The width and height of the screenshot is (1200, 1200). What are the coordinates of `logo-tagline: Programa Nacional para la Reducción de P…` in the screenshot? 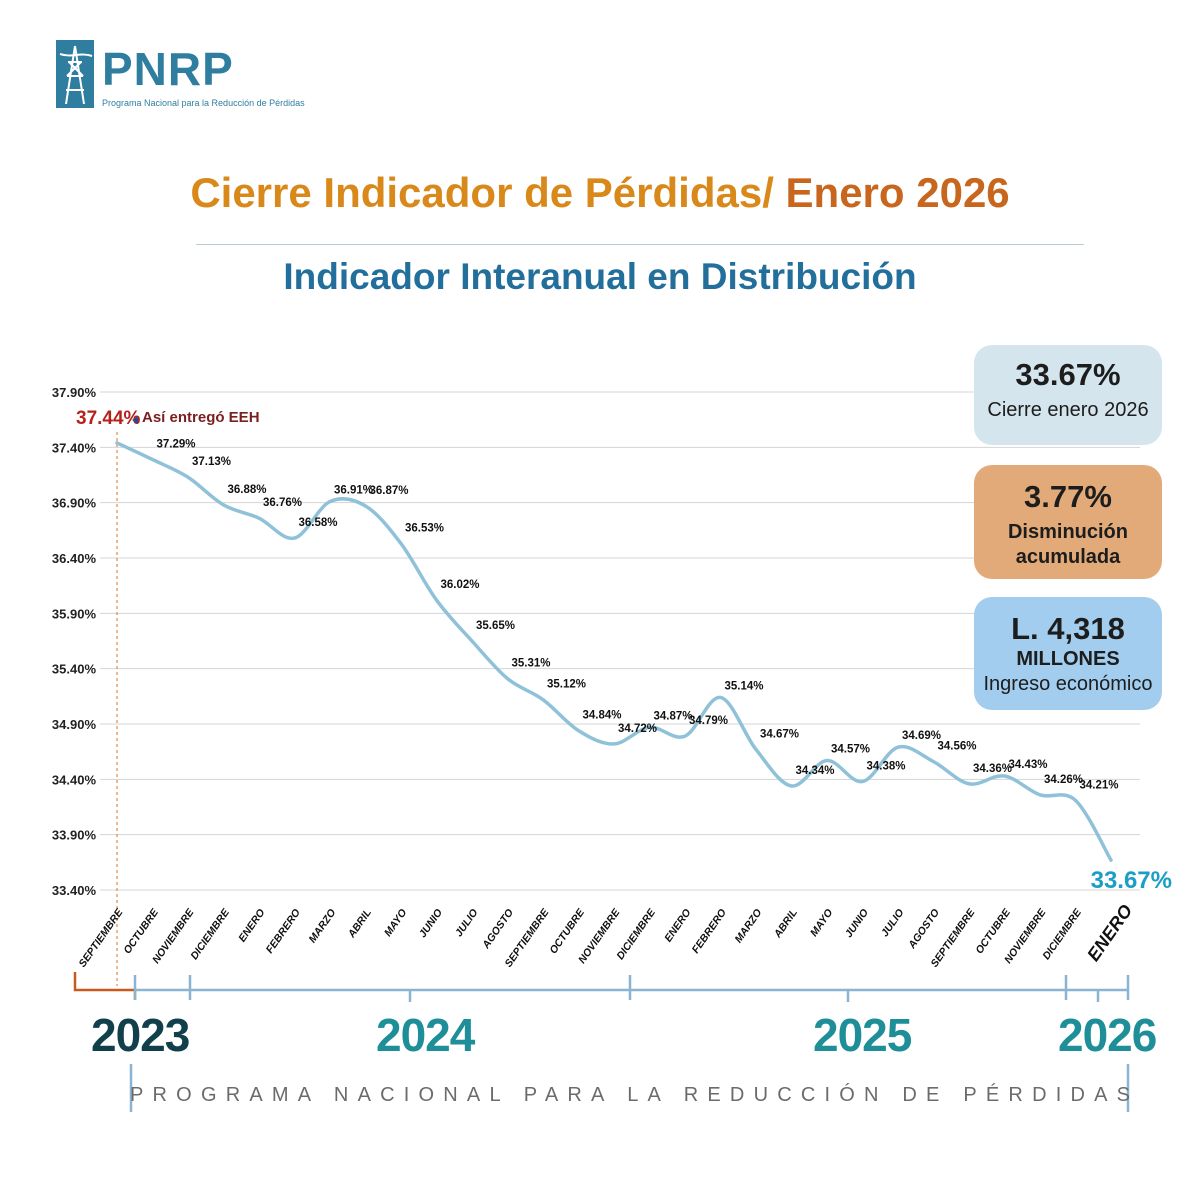 It's located at (203, 103).